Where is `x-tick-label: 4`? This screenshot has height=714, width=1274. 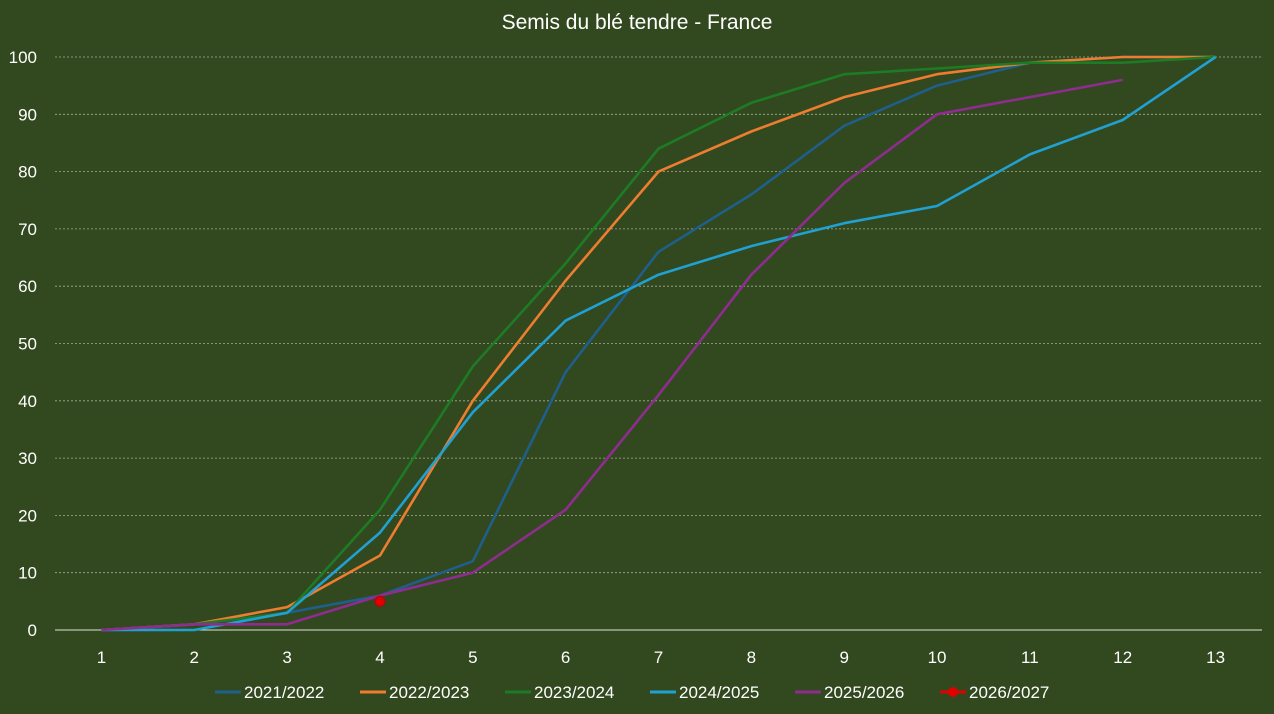
x-tick-label: 4 is located at coordinates (379, 657).